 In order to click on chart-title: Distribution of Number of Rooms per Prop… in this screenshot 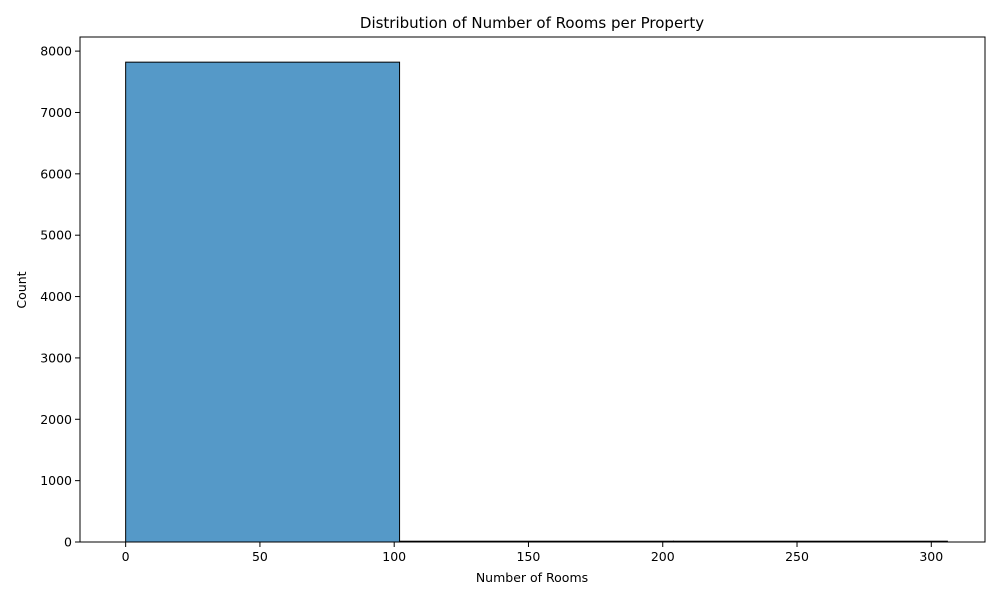, I will do `click(532, 23)`.